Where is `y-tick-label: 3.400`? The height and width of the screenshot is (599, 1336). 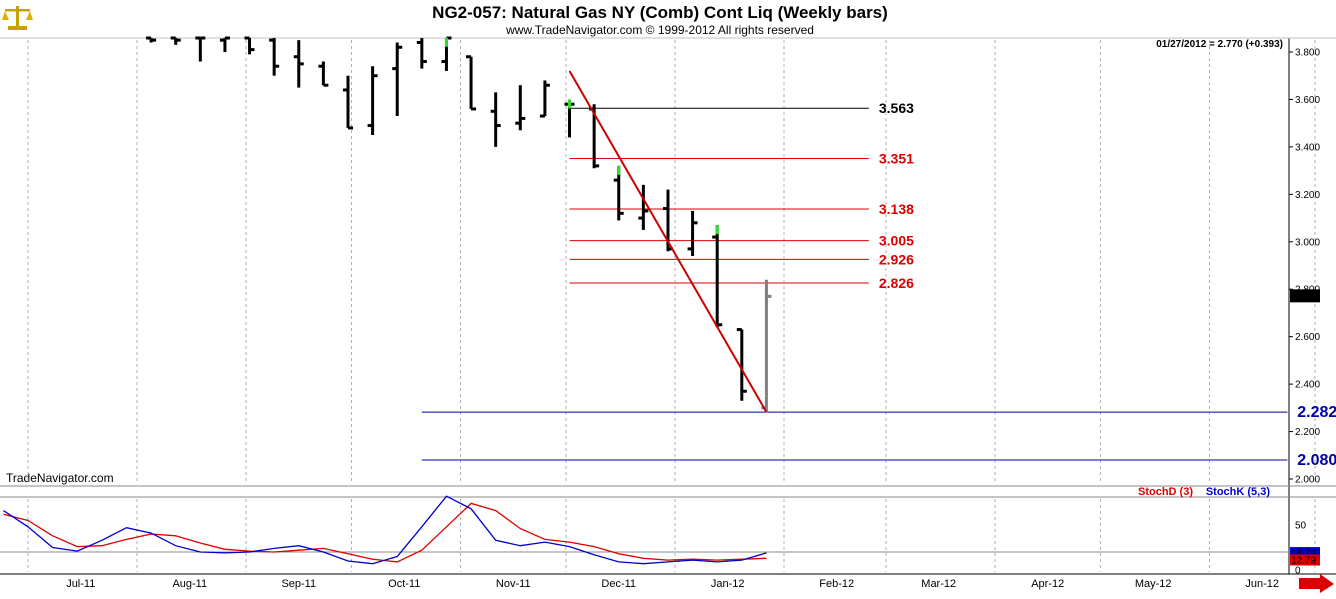 y-tick-label: 3.400 is located at coordinates (1307, 147).